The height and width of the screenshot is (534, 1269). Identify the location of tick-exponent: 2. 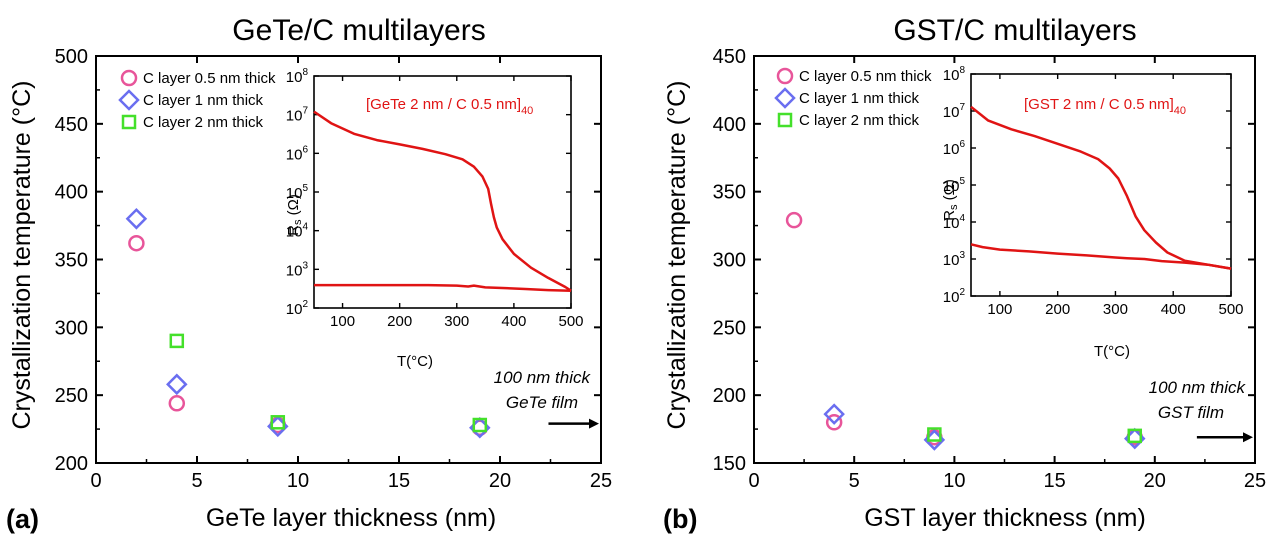
(305, 304).